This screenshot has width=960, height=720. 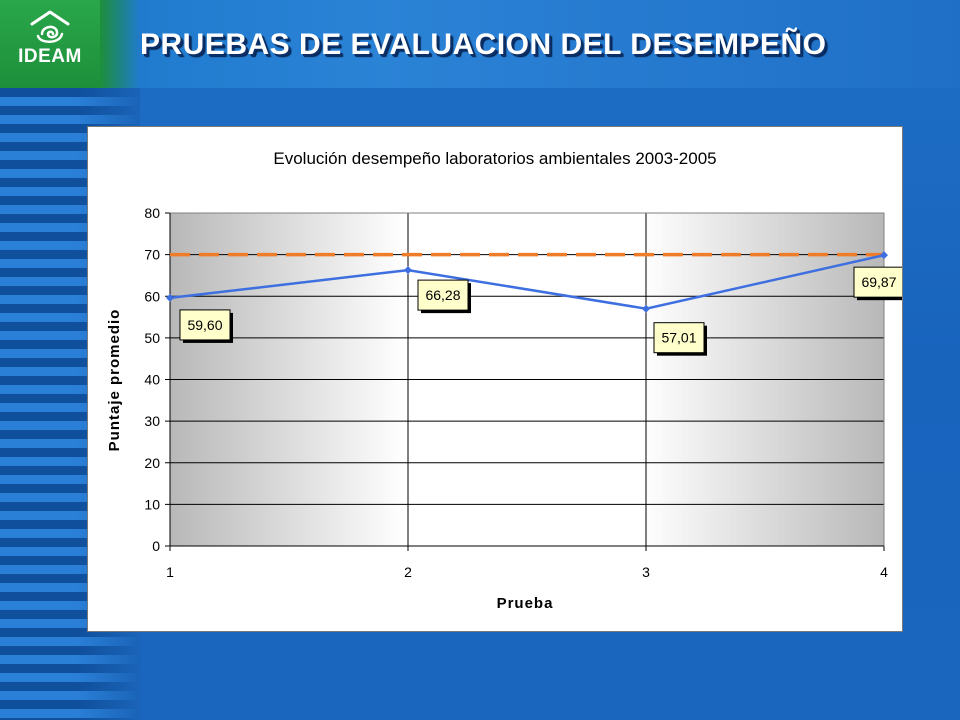 What do you see at coordinates (156, 546) in the screenshot?
I see `y-tick-label: 0` at bounding box center [156, 546].